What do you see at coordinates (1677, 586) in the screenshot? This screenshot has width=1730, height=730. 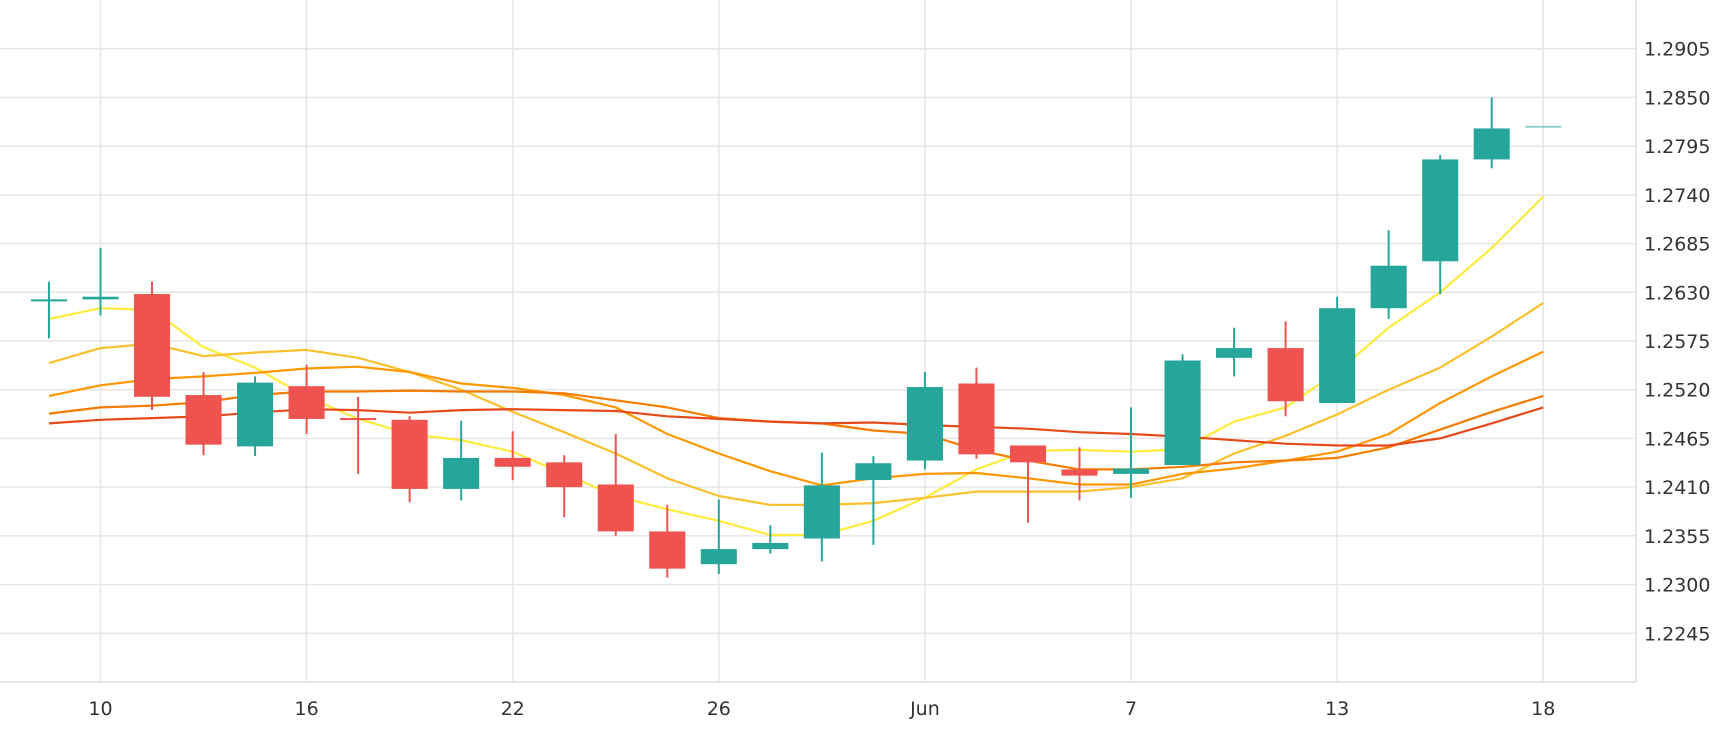 I see `y-tick-label: 1.2300` at bounding box center [1677, 586].